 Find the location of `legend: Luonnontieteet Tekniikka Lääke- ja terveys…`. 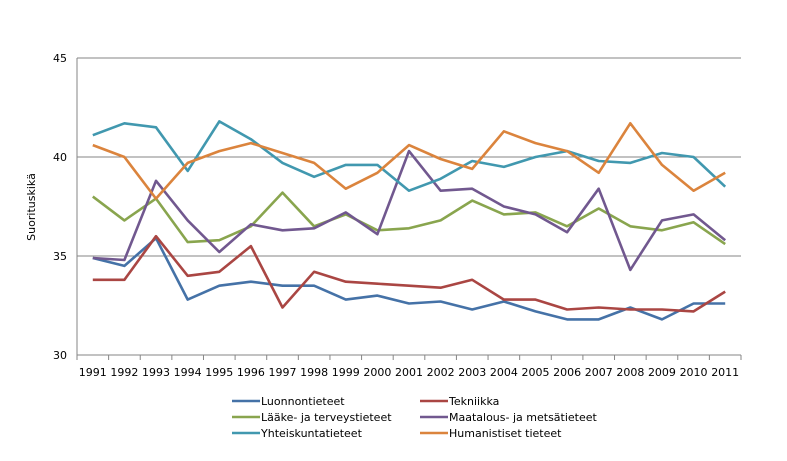

legend: Luonnontieteet Tekniikka Lääke- ja terveys… is located at coordinates (415, 417).